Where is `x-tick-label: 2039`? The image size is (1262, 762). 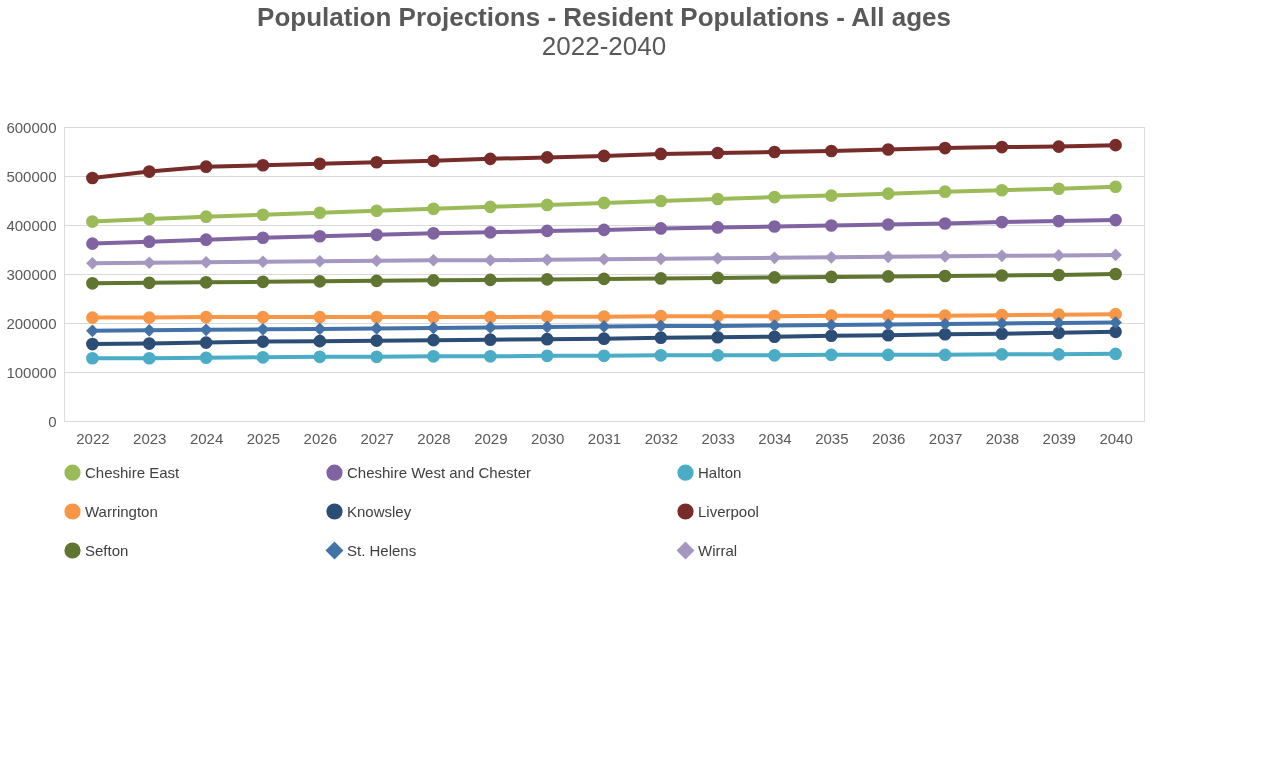 x-tick-label: 2039 is located at coordinates (1059, 438).